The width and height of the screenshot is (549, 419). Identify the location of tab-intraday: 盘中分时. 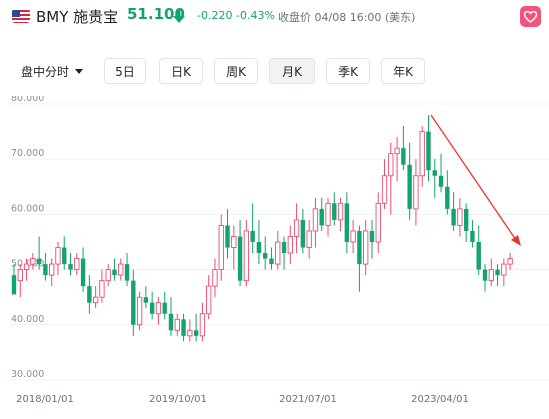
(57, 71).